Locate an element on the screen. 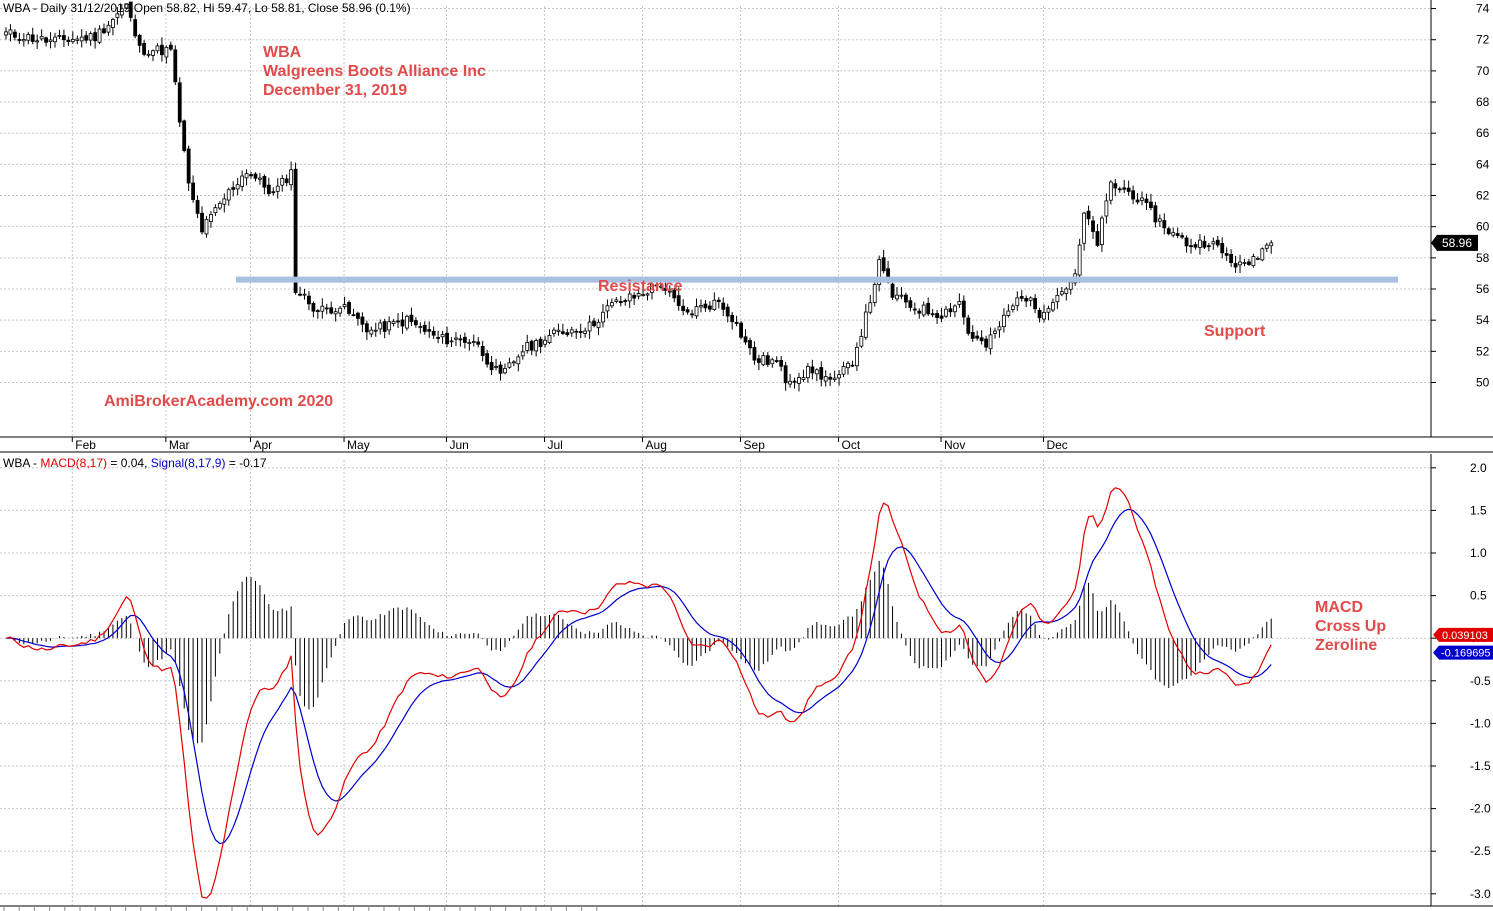 This screenshot has width=1493, height=911. macd-y-tick-label: -2.0 is located at coordinates (1480, 809).